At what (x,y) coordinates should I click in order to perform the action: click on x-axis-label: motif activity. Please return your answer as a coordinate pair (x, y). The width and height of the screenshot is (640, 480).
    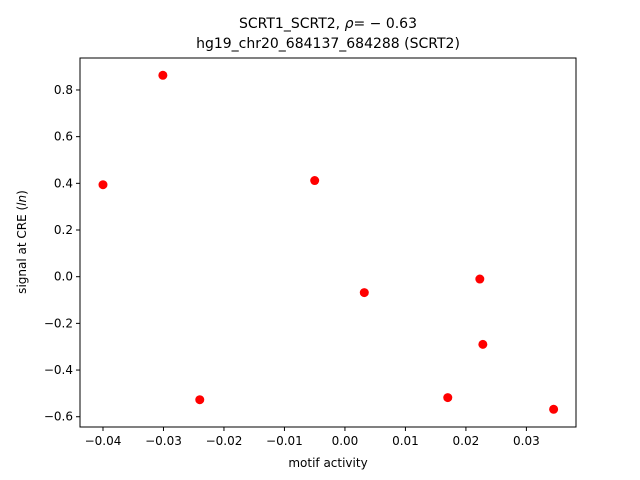
    Looking at the image, I should click on (327, 463).